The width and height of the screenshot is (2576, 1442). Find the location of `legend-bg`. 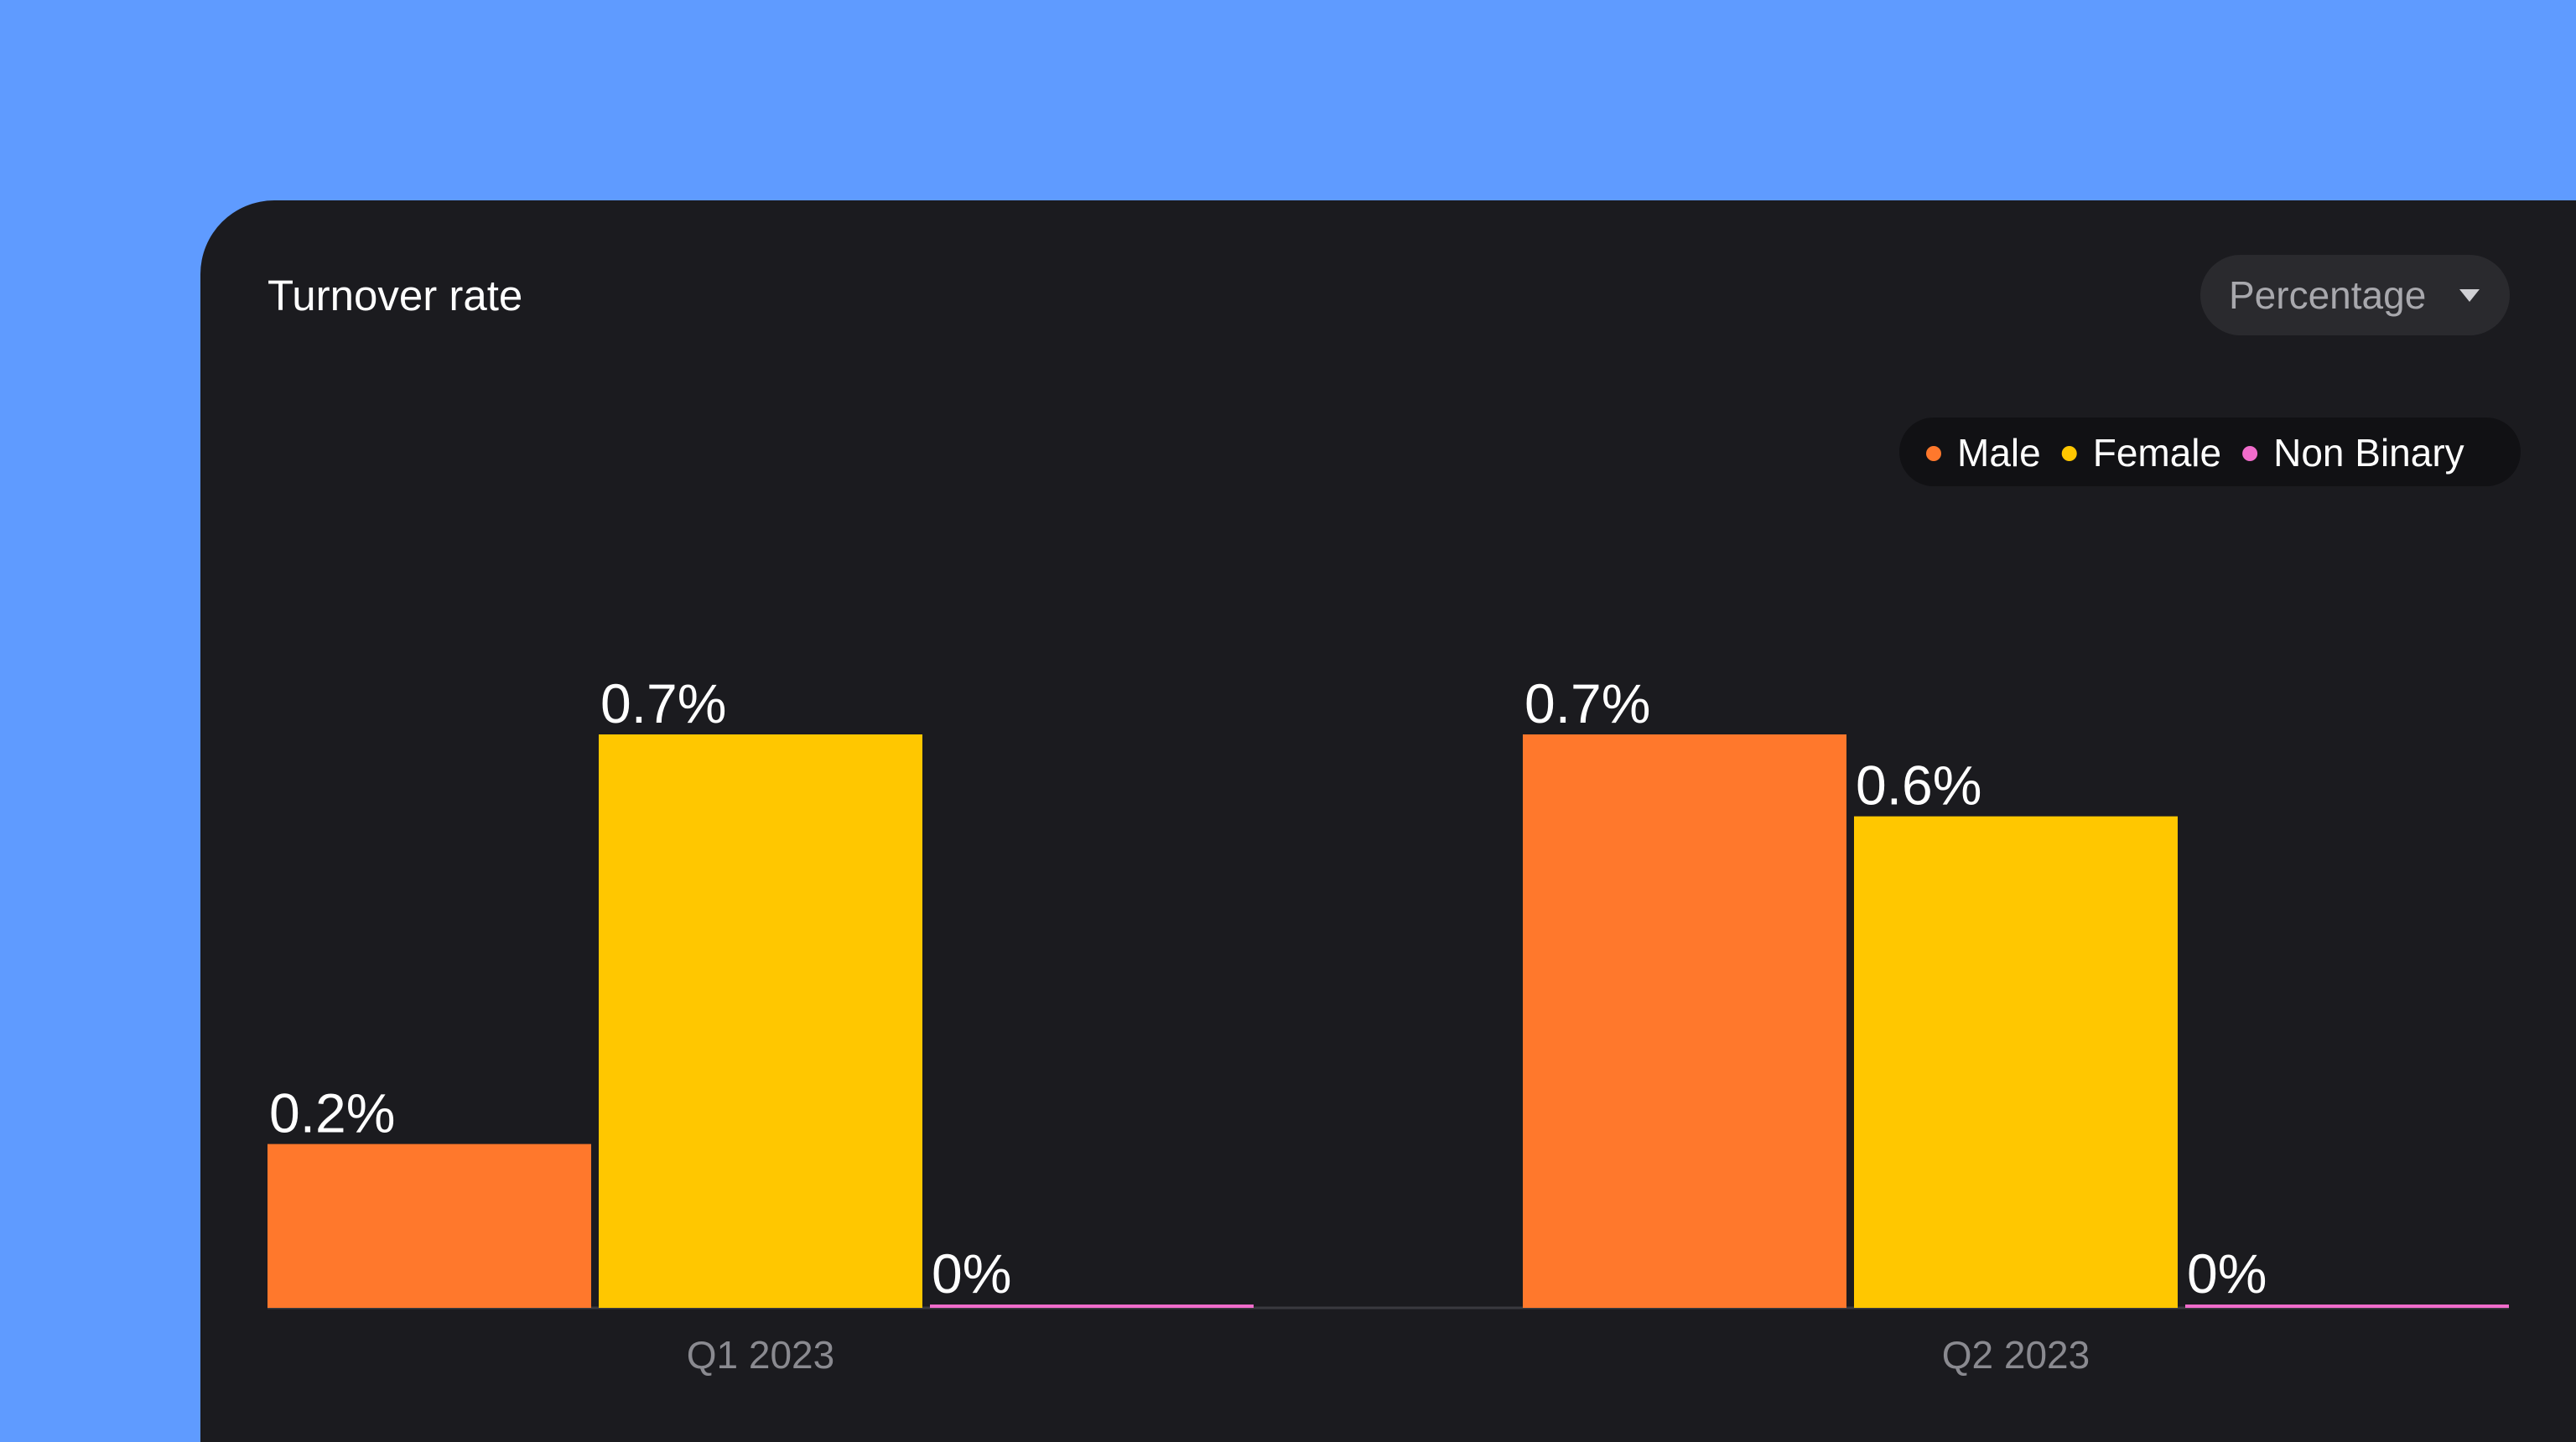

legend-bg is located at coordinates (2210, 452).